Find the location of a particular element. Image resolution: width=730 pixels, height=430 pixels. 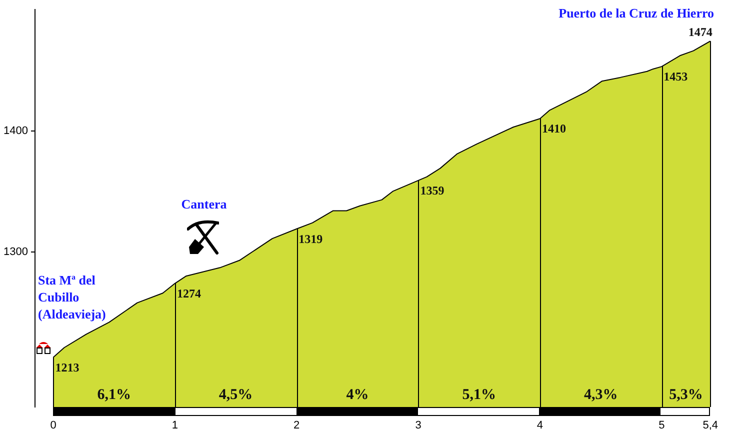

x-tick-label: 2 is located at coordinates (297, 425).